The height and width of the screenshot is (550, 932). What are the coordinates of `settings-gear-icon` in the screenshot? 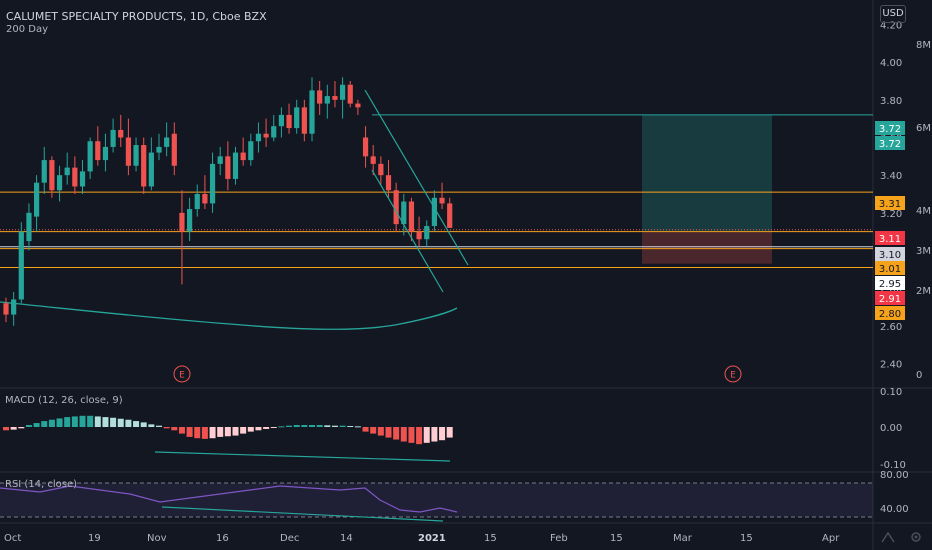 It's located at (916, 537).